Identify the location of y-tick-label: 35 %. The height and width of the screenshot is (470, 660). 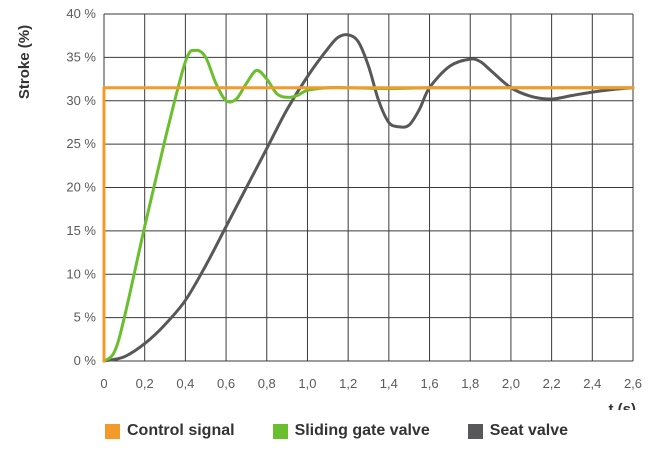
(81, 56).